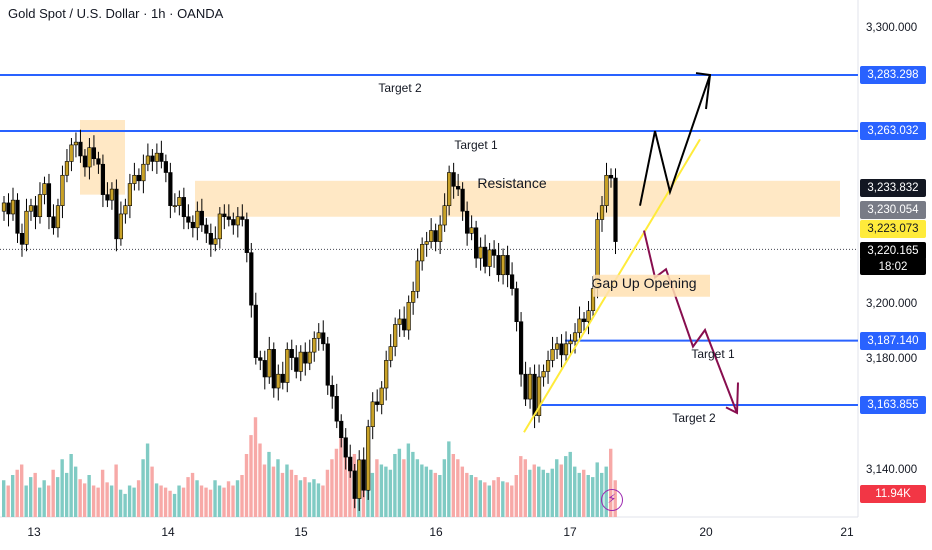 The height and width of the screenshot is (550, 932). What do you see at coordinates (892, 359) in the screenshot?
I see `price-tick-label: 3,180.000` at bounding box center [892, 359].